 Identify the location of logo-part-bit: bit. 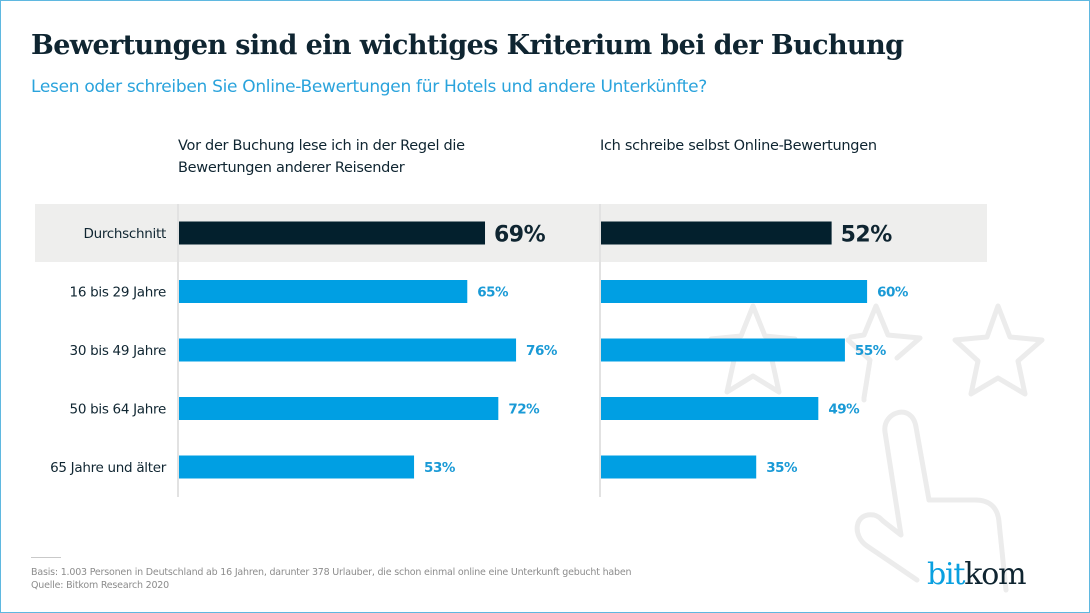
(946, 574).